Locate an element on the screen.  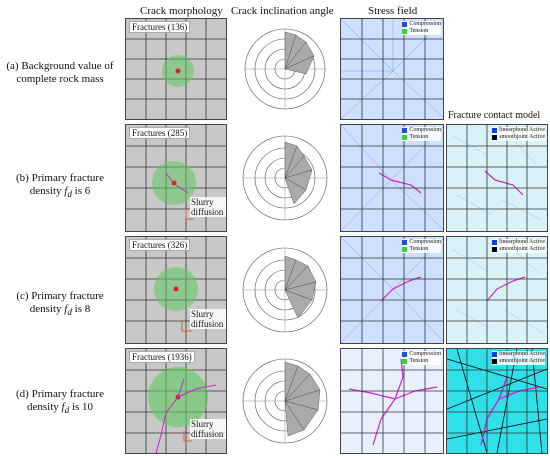
stress-grid-d is located at coordinates (392, 401).